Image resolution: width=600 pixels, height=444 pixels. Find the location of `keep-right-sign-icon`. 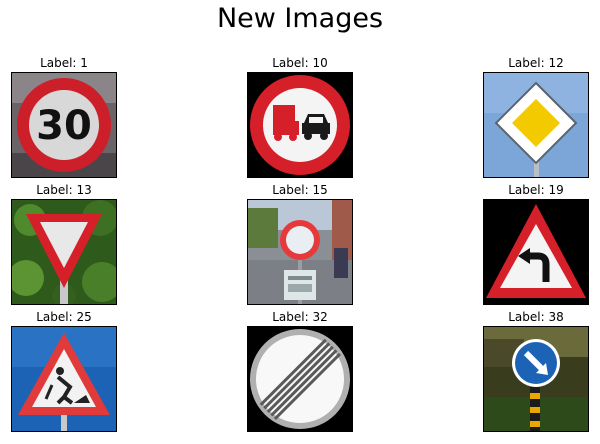

keep-right-sign-icon is located at coordinates (536, 379).